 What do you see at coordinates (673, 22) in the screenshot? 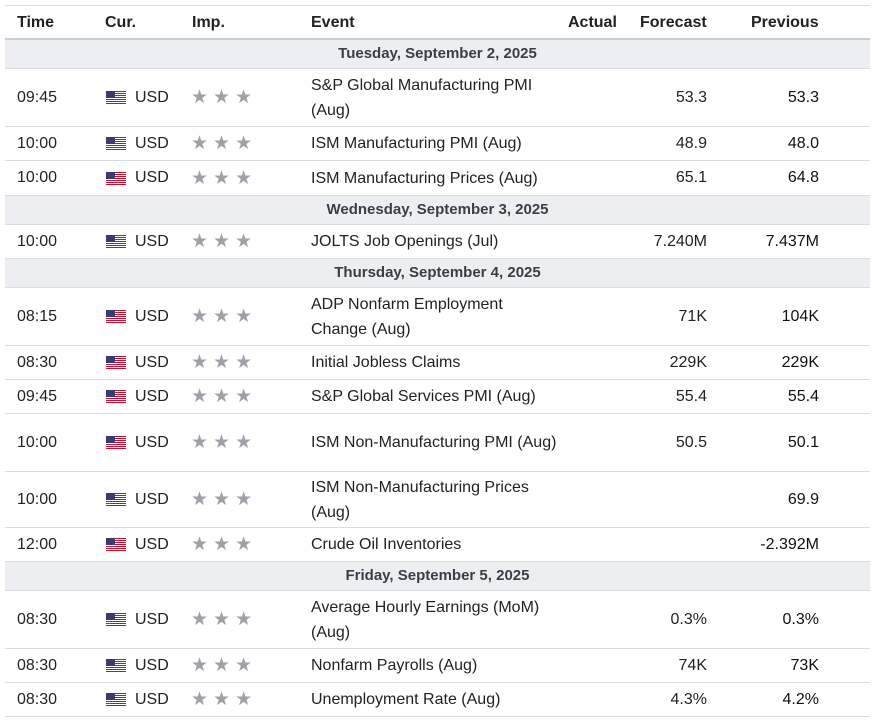
I see `header-forecast: Forecast` at bounding box center [673, 22].